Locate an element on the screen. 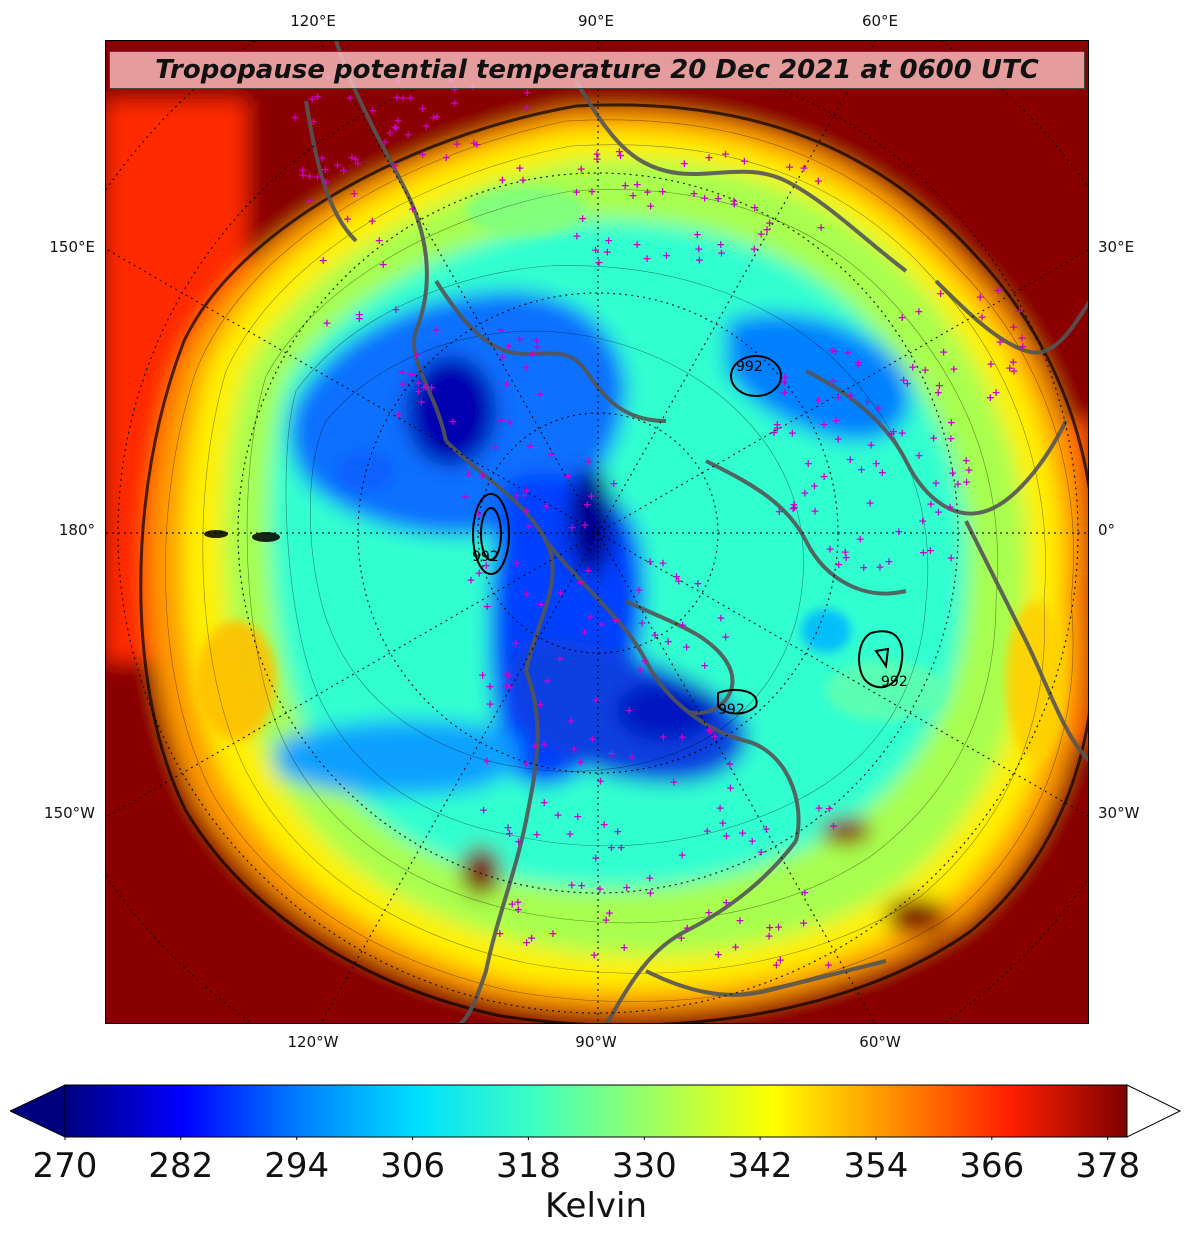 This screenshot has width=1192, height=1238. side-label-left: 150°W is located at coordinates (69, 813).